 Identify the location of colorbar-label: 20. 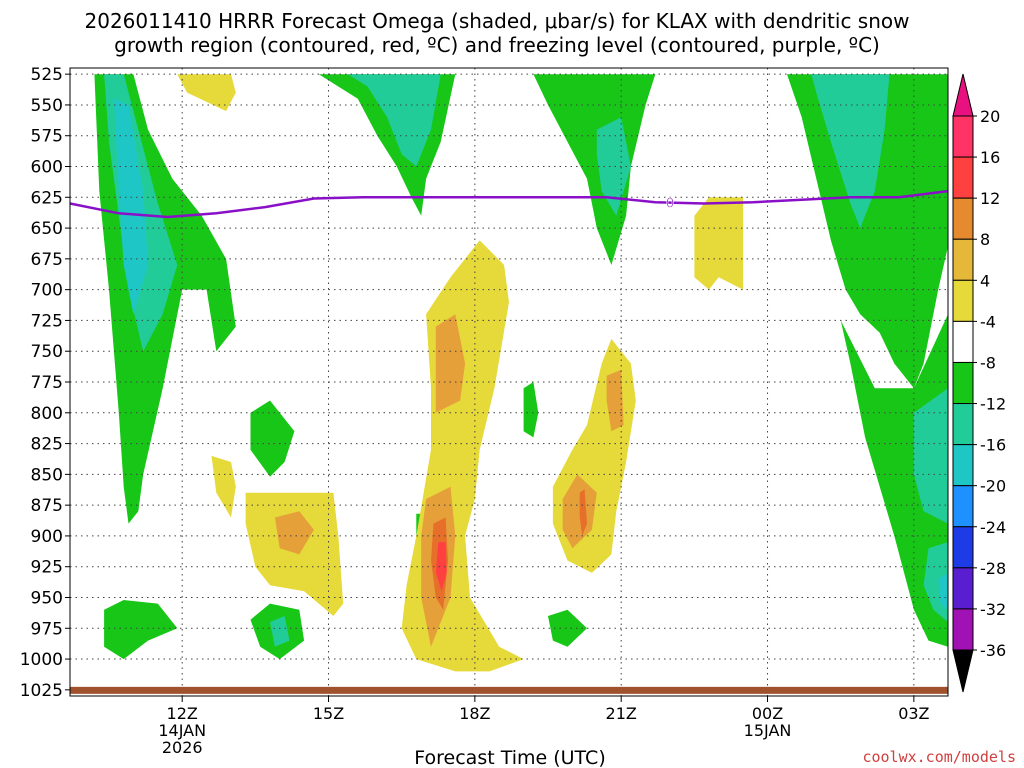
(990, 116).